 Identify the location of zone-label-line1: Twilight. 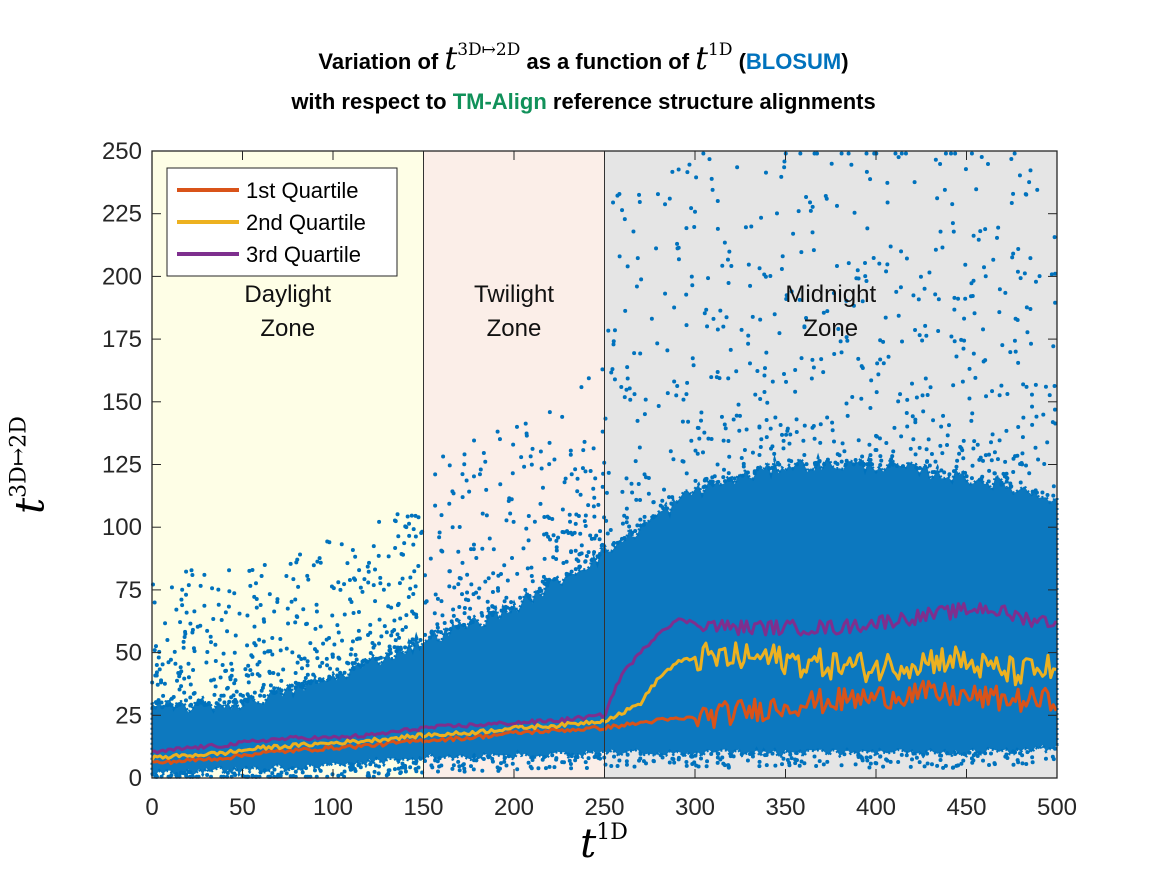
(514, 294).